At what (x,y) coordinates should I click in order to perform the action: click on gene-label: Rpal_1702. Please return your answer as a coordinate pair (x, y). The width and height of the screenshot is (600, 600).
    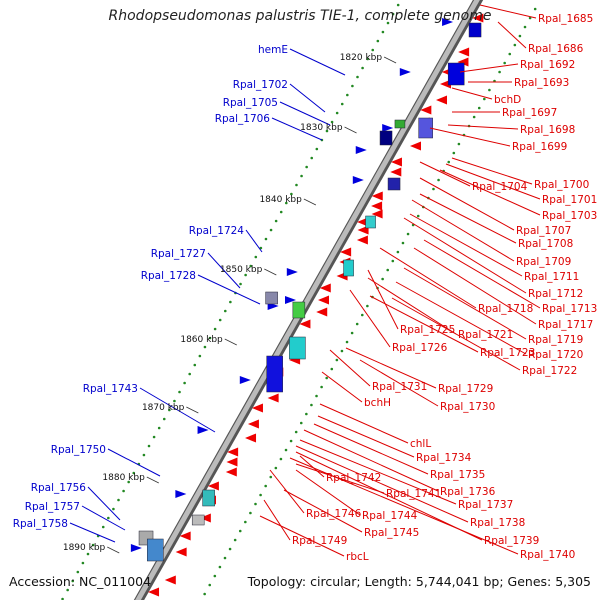
    Looking at the image, I should click on (260, 85).